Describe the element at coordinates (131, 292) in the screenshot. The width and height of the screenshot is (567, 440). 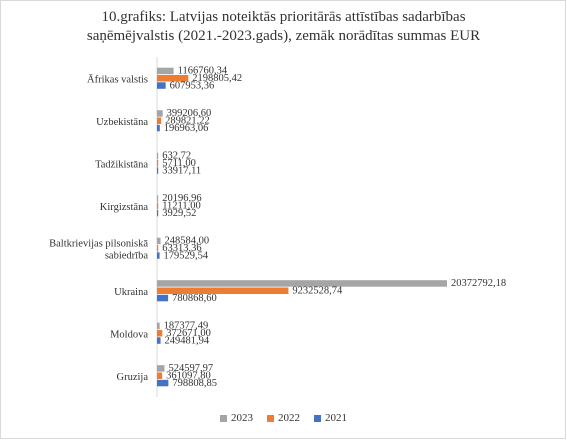
I see `category-label: Ukraina` at that location.